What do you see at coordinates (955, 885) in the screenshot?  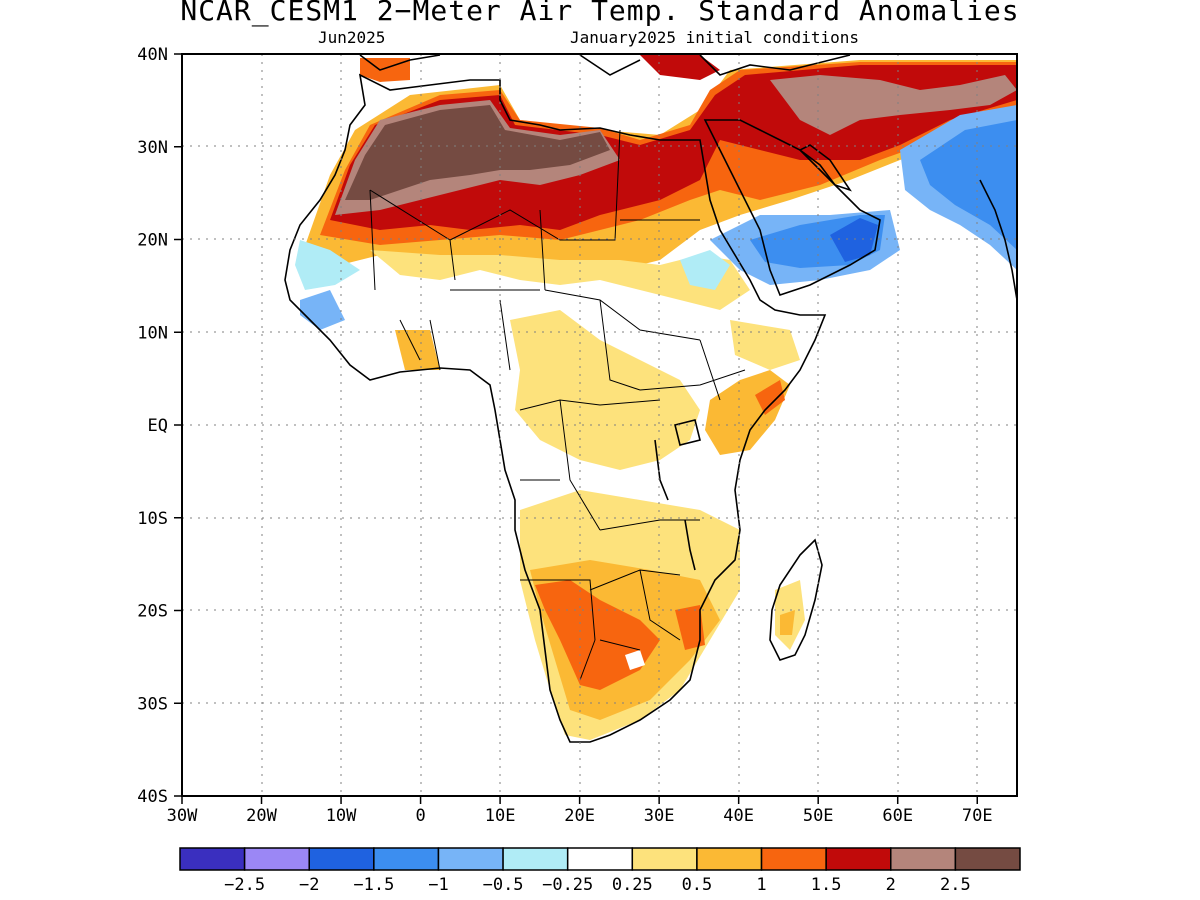 I see `colorbar-label: 2.5` at bounding box center [955, 885].